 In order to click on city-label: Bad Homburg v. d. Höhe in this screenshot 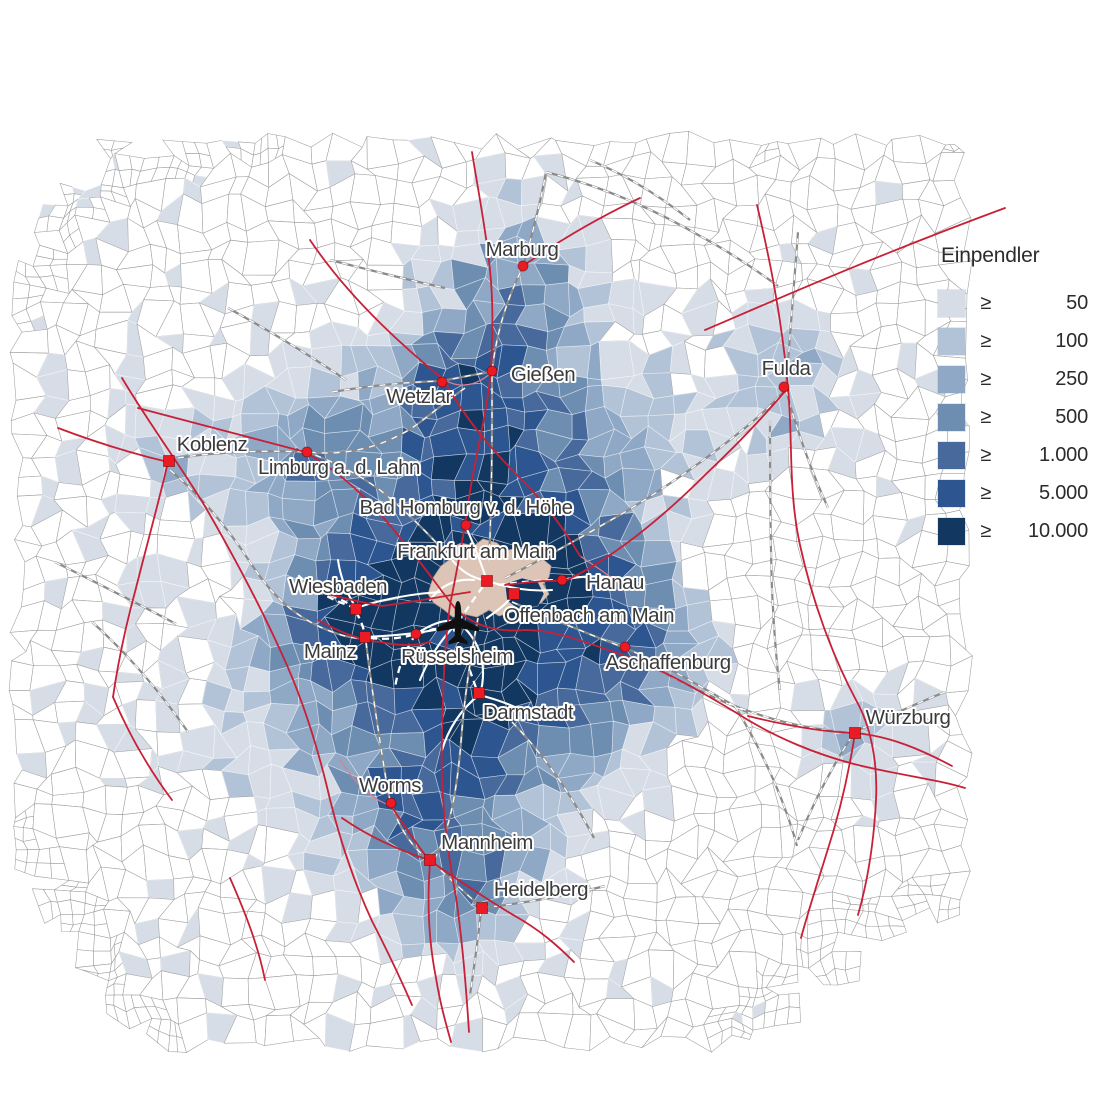, I will do `click(465, 507)`.